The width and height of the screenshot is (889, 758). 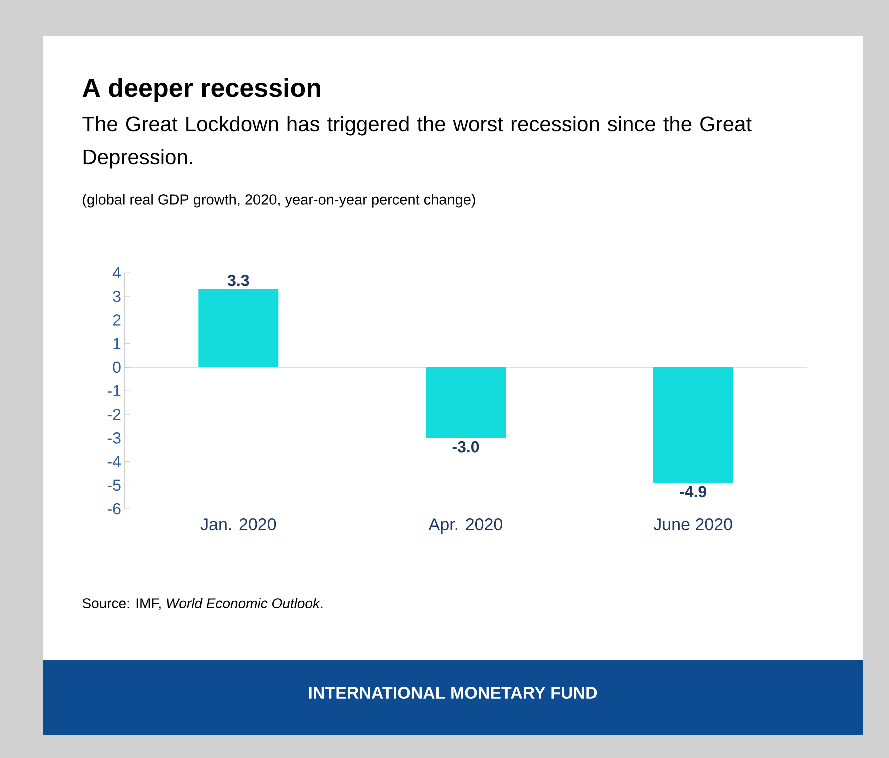 What do you see at coordinates (693, 492) in the screenshot?
I see `data-label: -4.9` at bounding box center [693, 492].